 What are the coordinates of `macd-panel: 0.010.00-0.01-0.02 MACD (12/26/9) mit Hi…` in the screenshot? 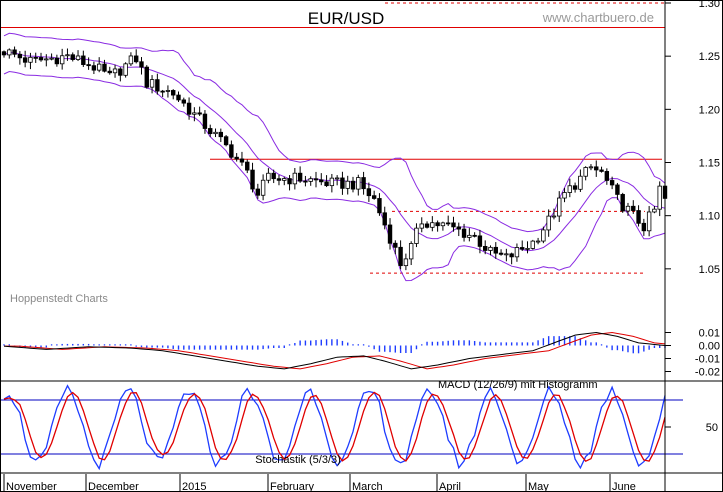 It's located at (361, 359).